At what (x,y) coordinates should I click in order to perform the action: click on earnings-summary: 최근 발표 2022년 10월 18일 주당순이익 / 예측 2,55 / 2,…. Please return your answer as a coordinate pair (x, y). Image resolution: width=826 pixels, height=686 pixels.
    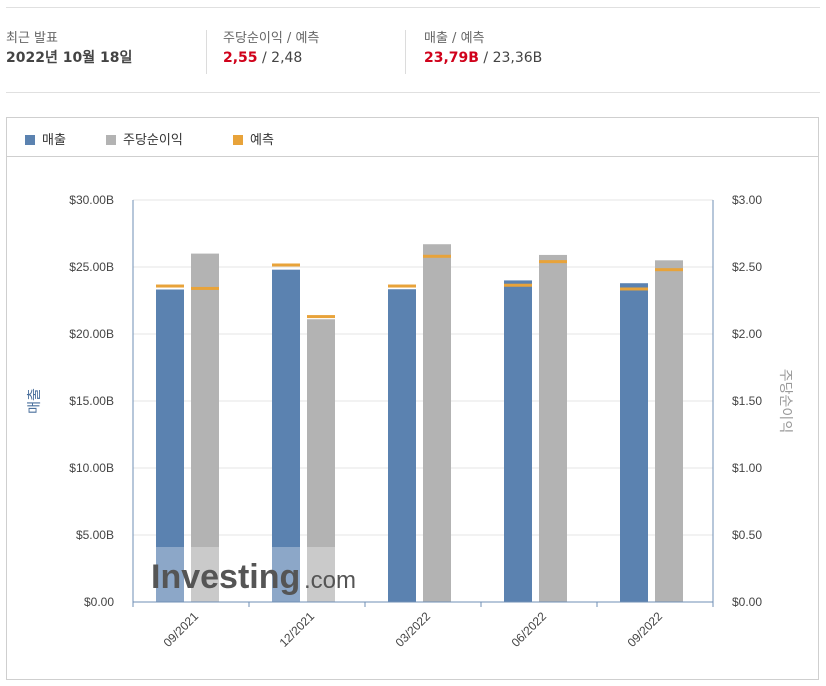
    Looking at the image, I should click on (413, 55).